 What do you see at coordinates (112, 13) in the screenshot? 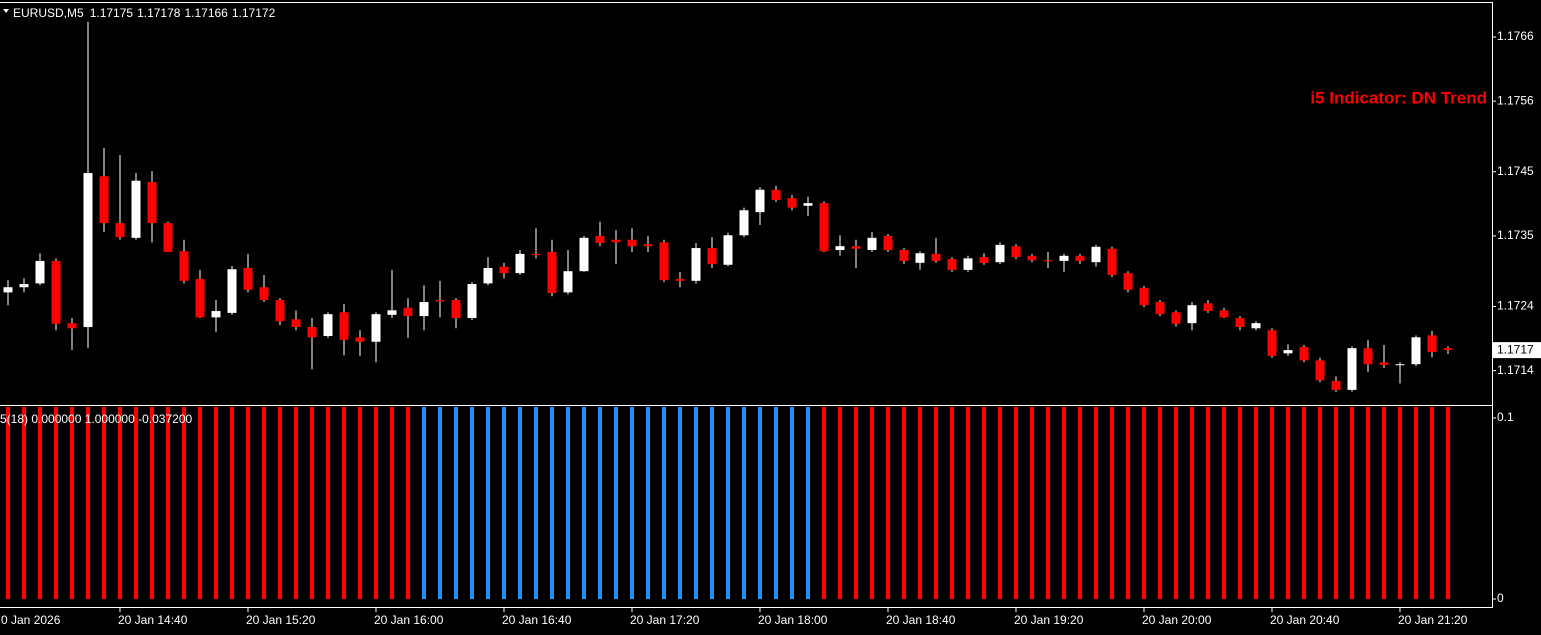
I see `header-open: 1.17175` at bounding box center [112, 13].